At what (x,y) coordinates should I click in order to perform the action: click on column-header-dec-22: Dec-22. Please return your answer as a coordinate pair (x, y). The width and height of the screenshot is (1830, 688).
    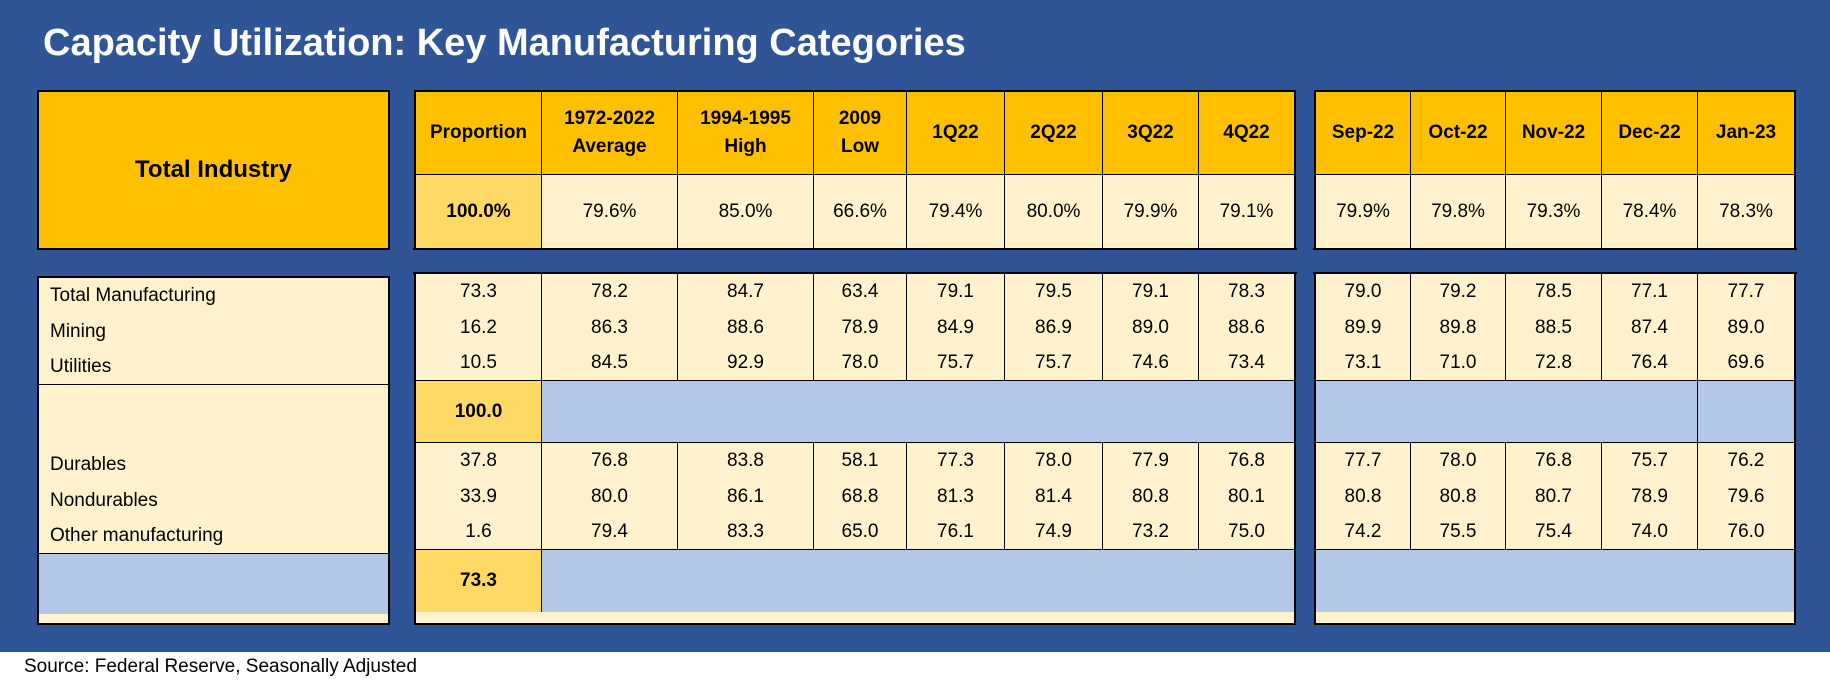
    Looking at the image, I should click on (1650, 133).